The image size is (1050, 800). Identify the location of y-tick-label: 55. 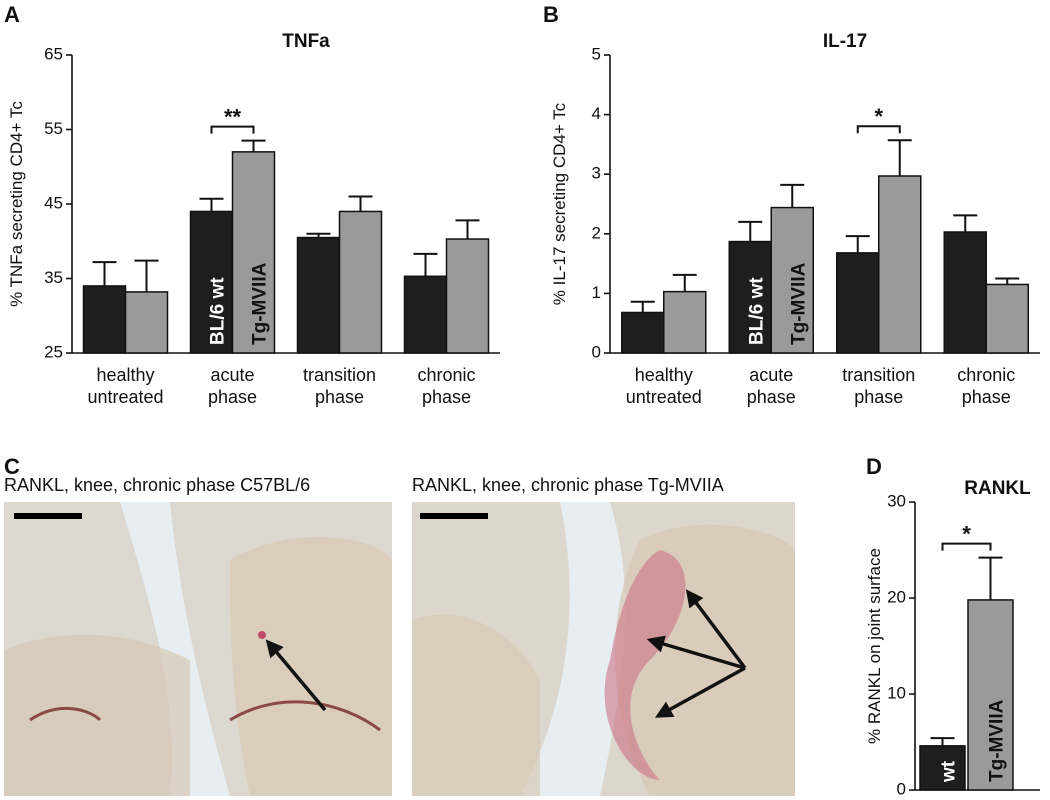
(53, 128).